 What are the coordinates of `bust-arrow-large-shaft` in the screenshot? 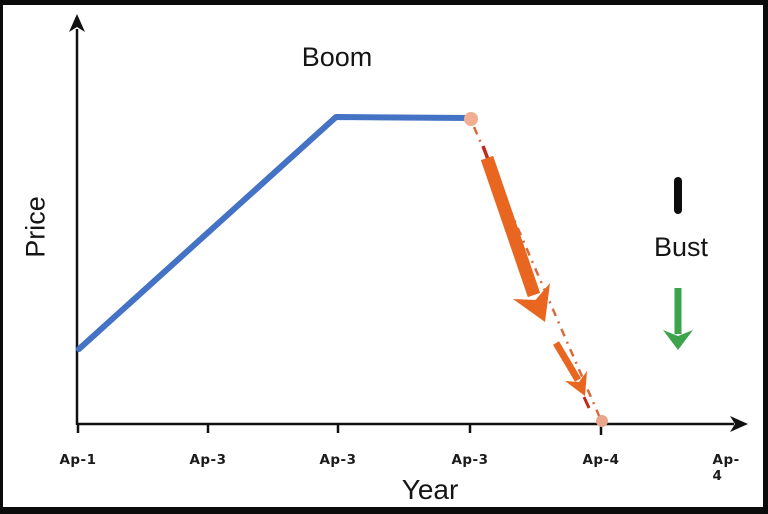 It's located at (510, 226).